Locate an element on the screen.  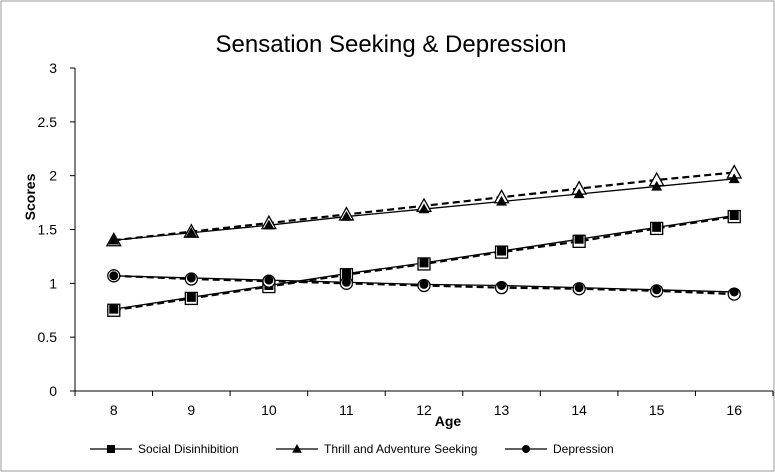
x-axis-label: Age is located at coordinates (448, 421).